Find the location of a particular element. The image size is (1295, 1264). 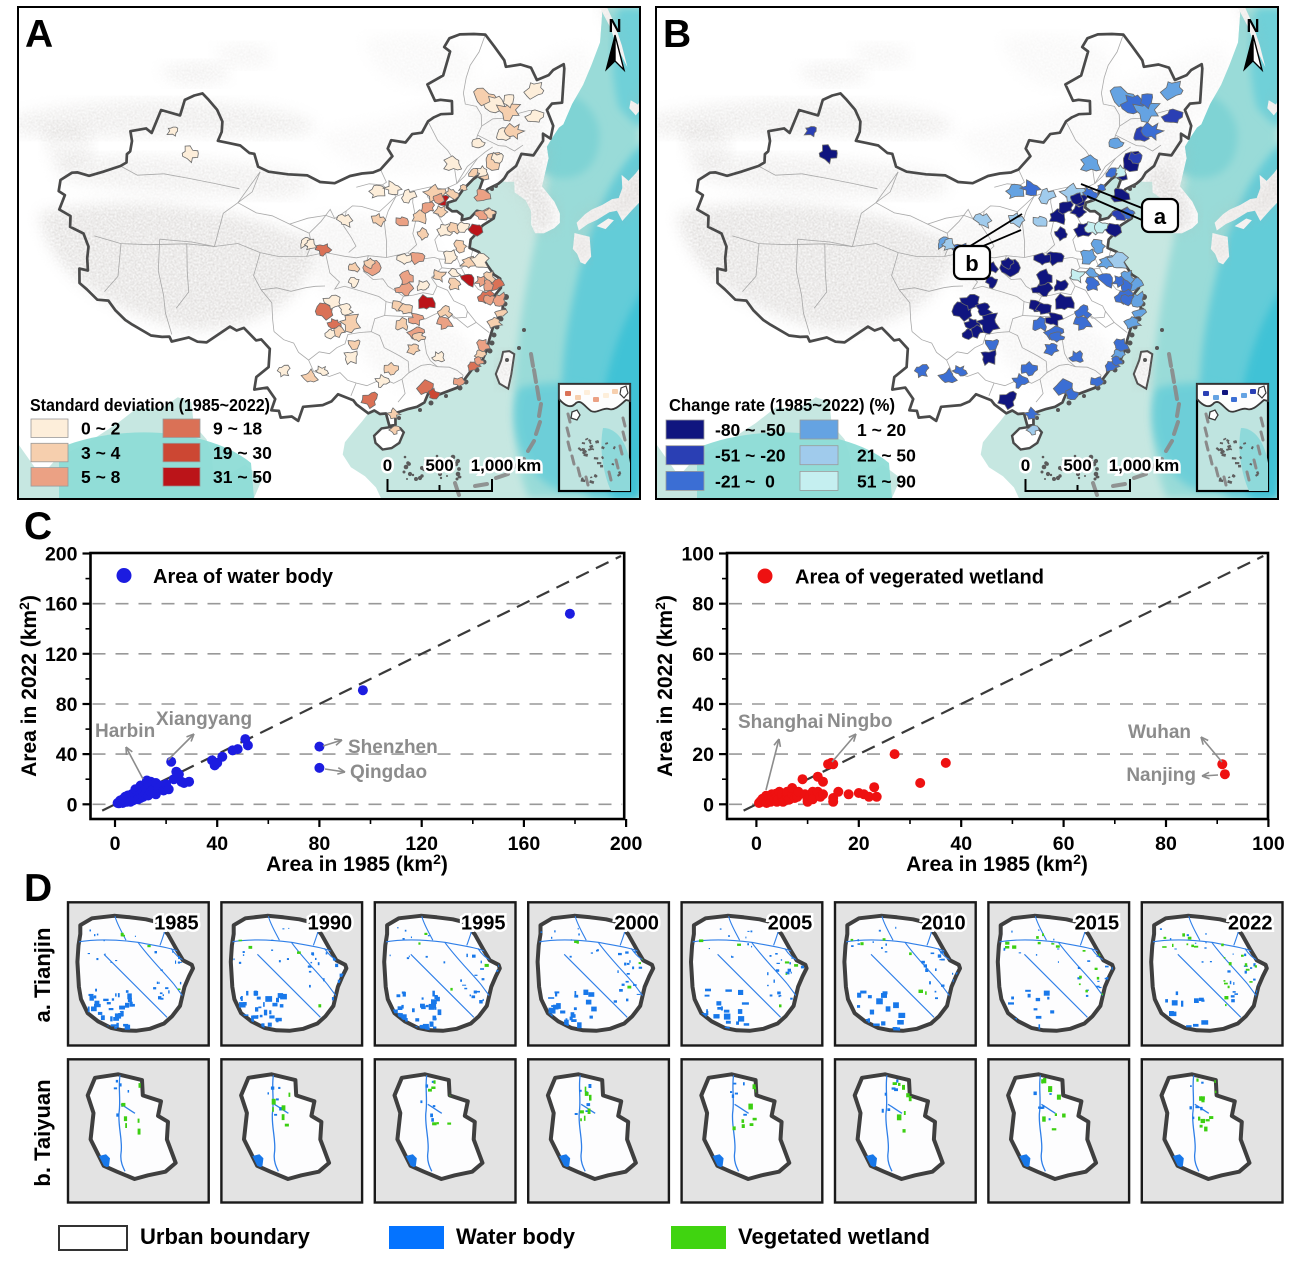

svg-text: 2015 is located at coordinates (1097, 923).